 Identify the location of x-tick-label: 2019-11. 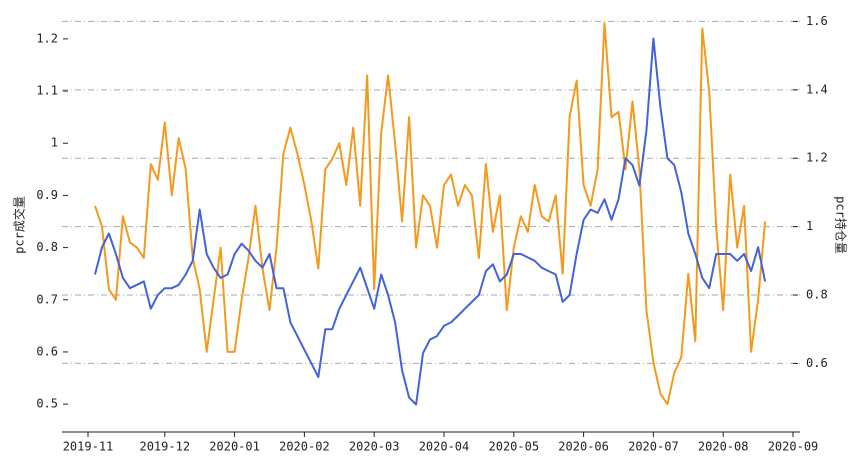
(88, 447).